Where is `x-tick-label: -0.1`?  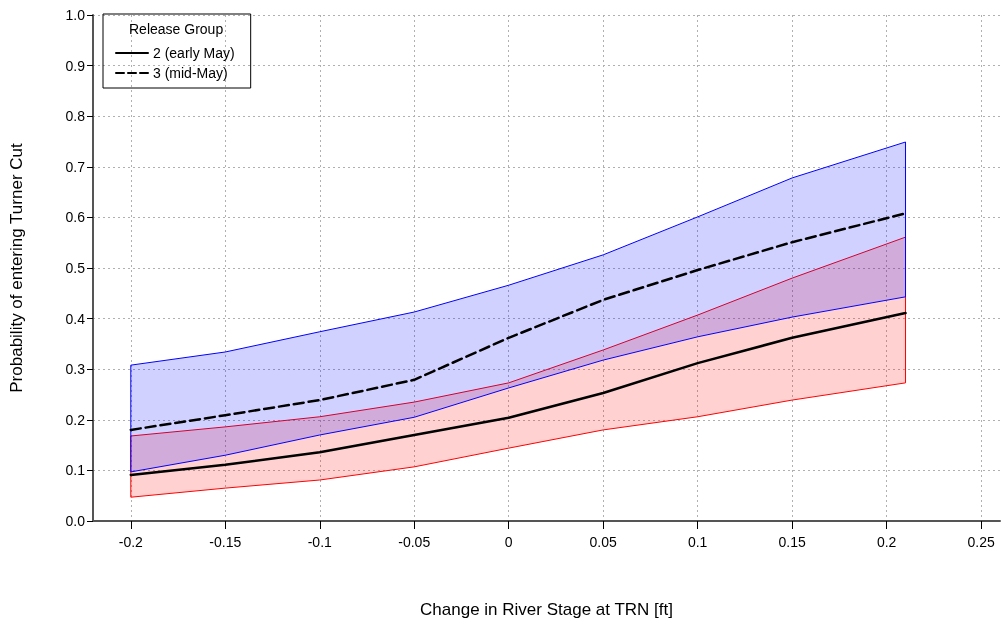
x-tick-label: -0.1 is located at coordinates (320, 542).